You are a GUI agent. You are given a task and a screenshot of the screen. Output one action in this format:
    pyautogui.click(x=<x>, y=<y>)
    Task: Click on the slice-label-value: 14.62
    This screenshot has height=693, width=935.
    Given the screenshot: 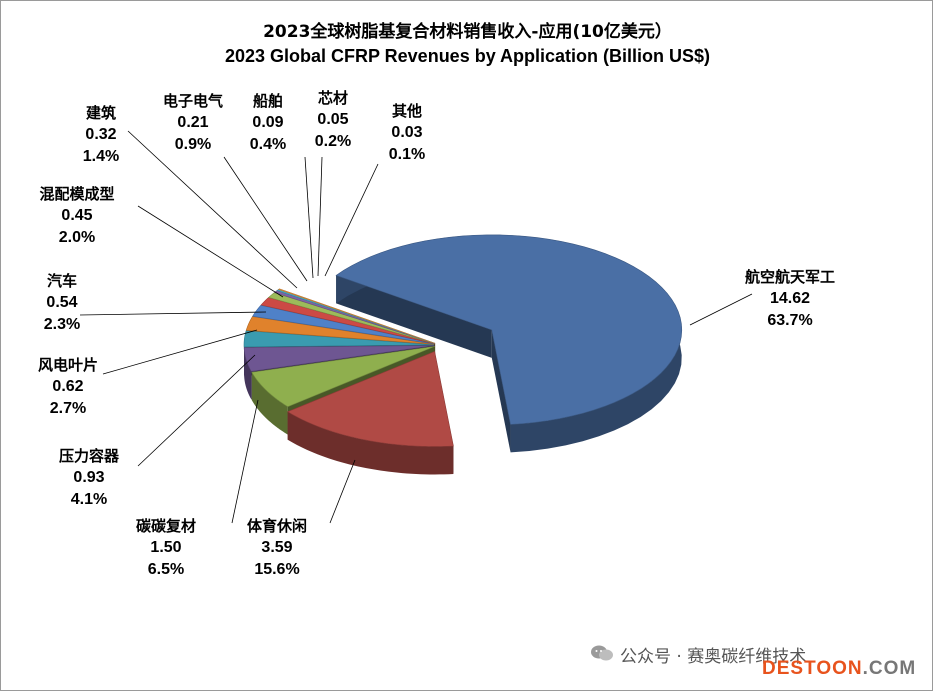 What is the action you would take?
    pyautogui.click(x=790, y=298)
    